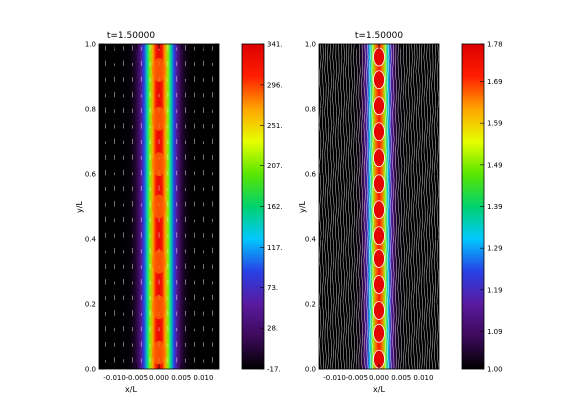 This screenshot has height=413, width=585. I want to click on colorbar-tick-label: 1.00, so click(495, 370).